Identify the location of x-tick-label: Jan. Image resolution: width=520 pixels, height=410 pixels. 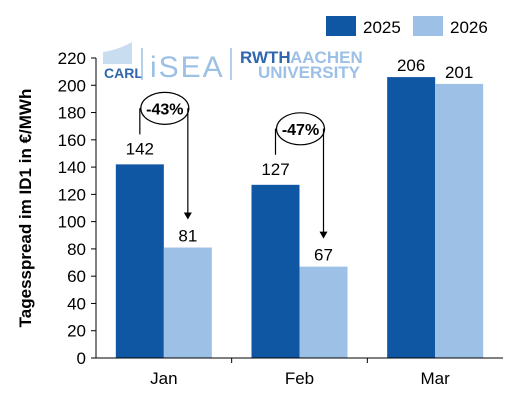
(163, 378).